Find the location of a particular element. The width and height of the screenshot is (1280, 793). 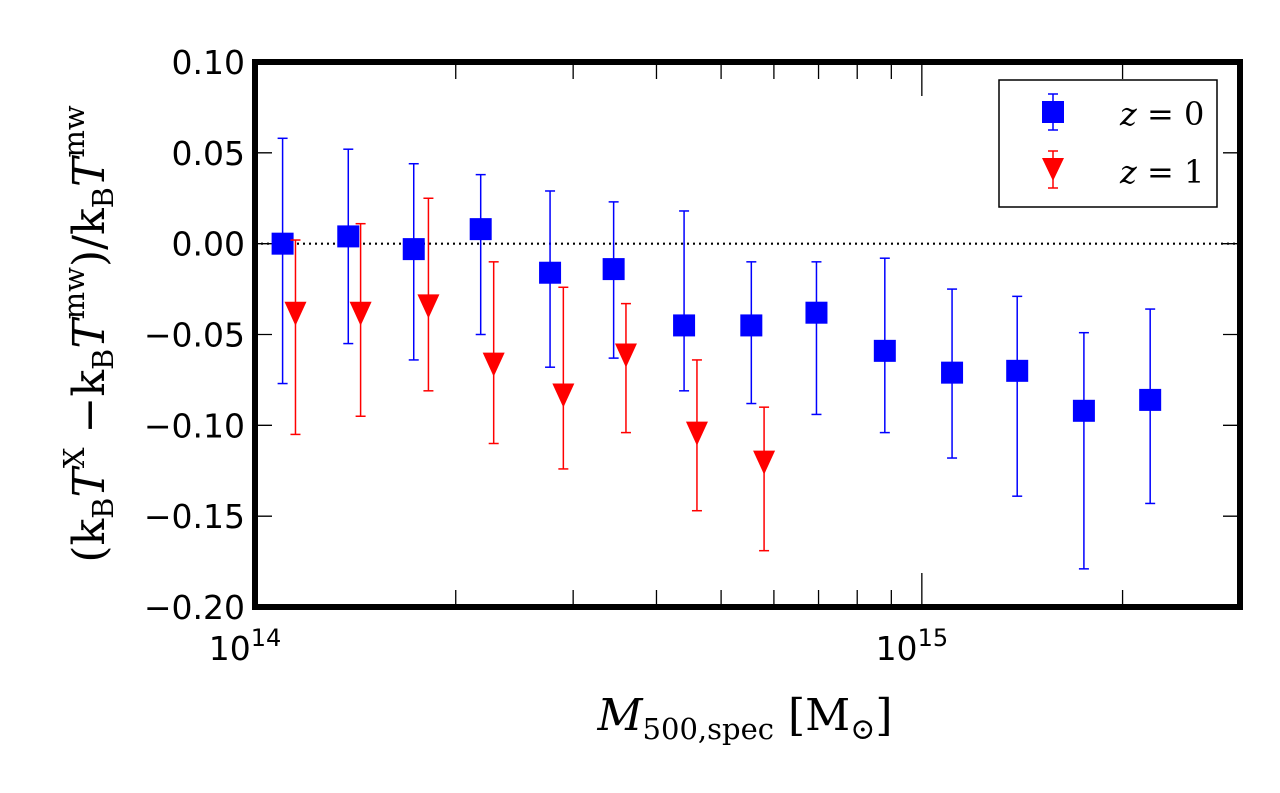

x-tick-labels: 1014 1015 is located at coordinates (578, 646).